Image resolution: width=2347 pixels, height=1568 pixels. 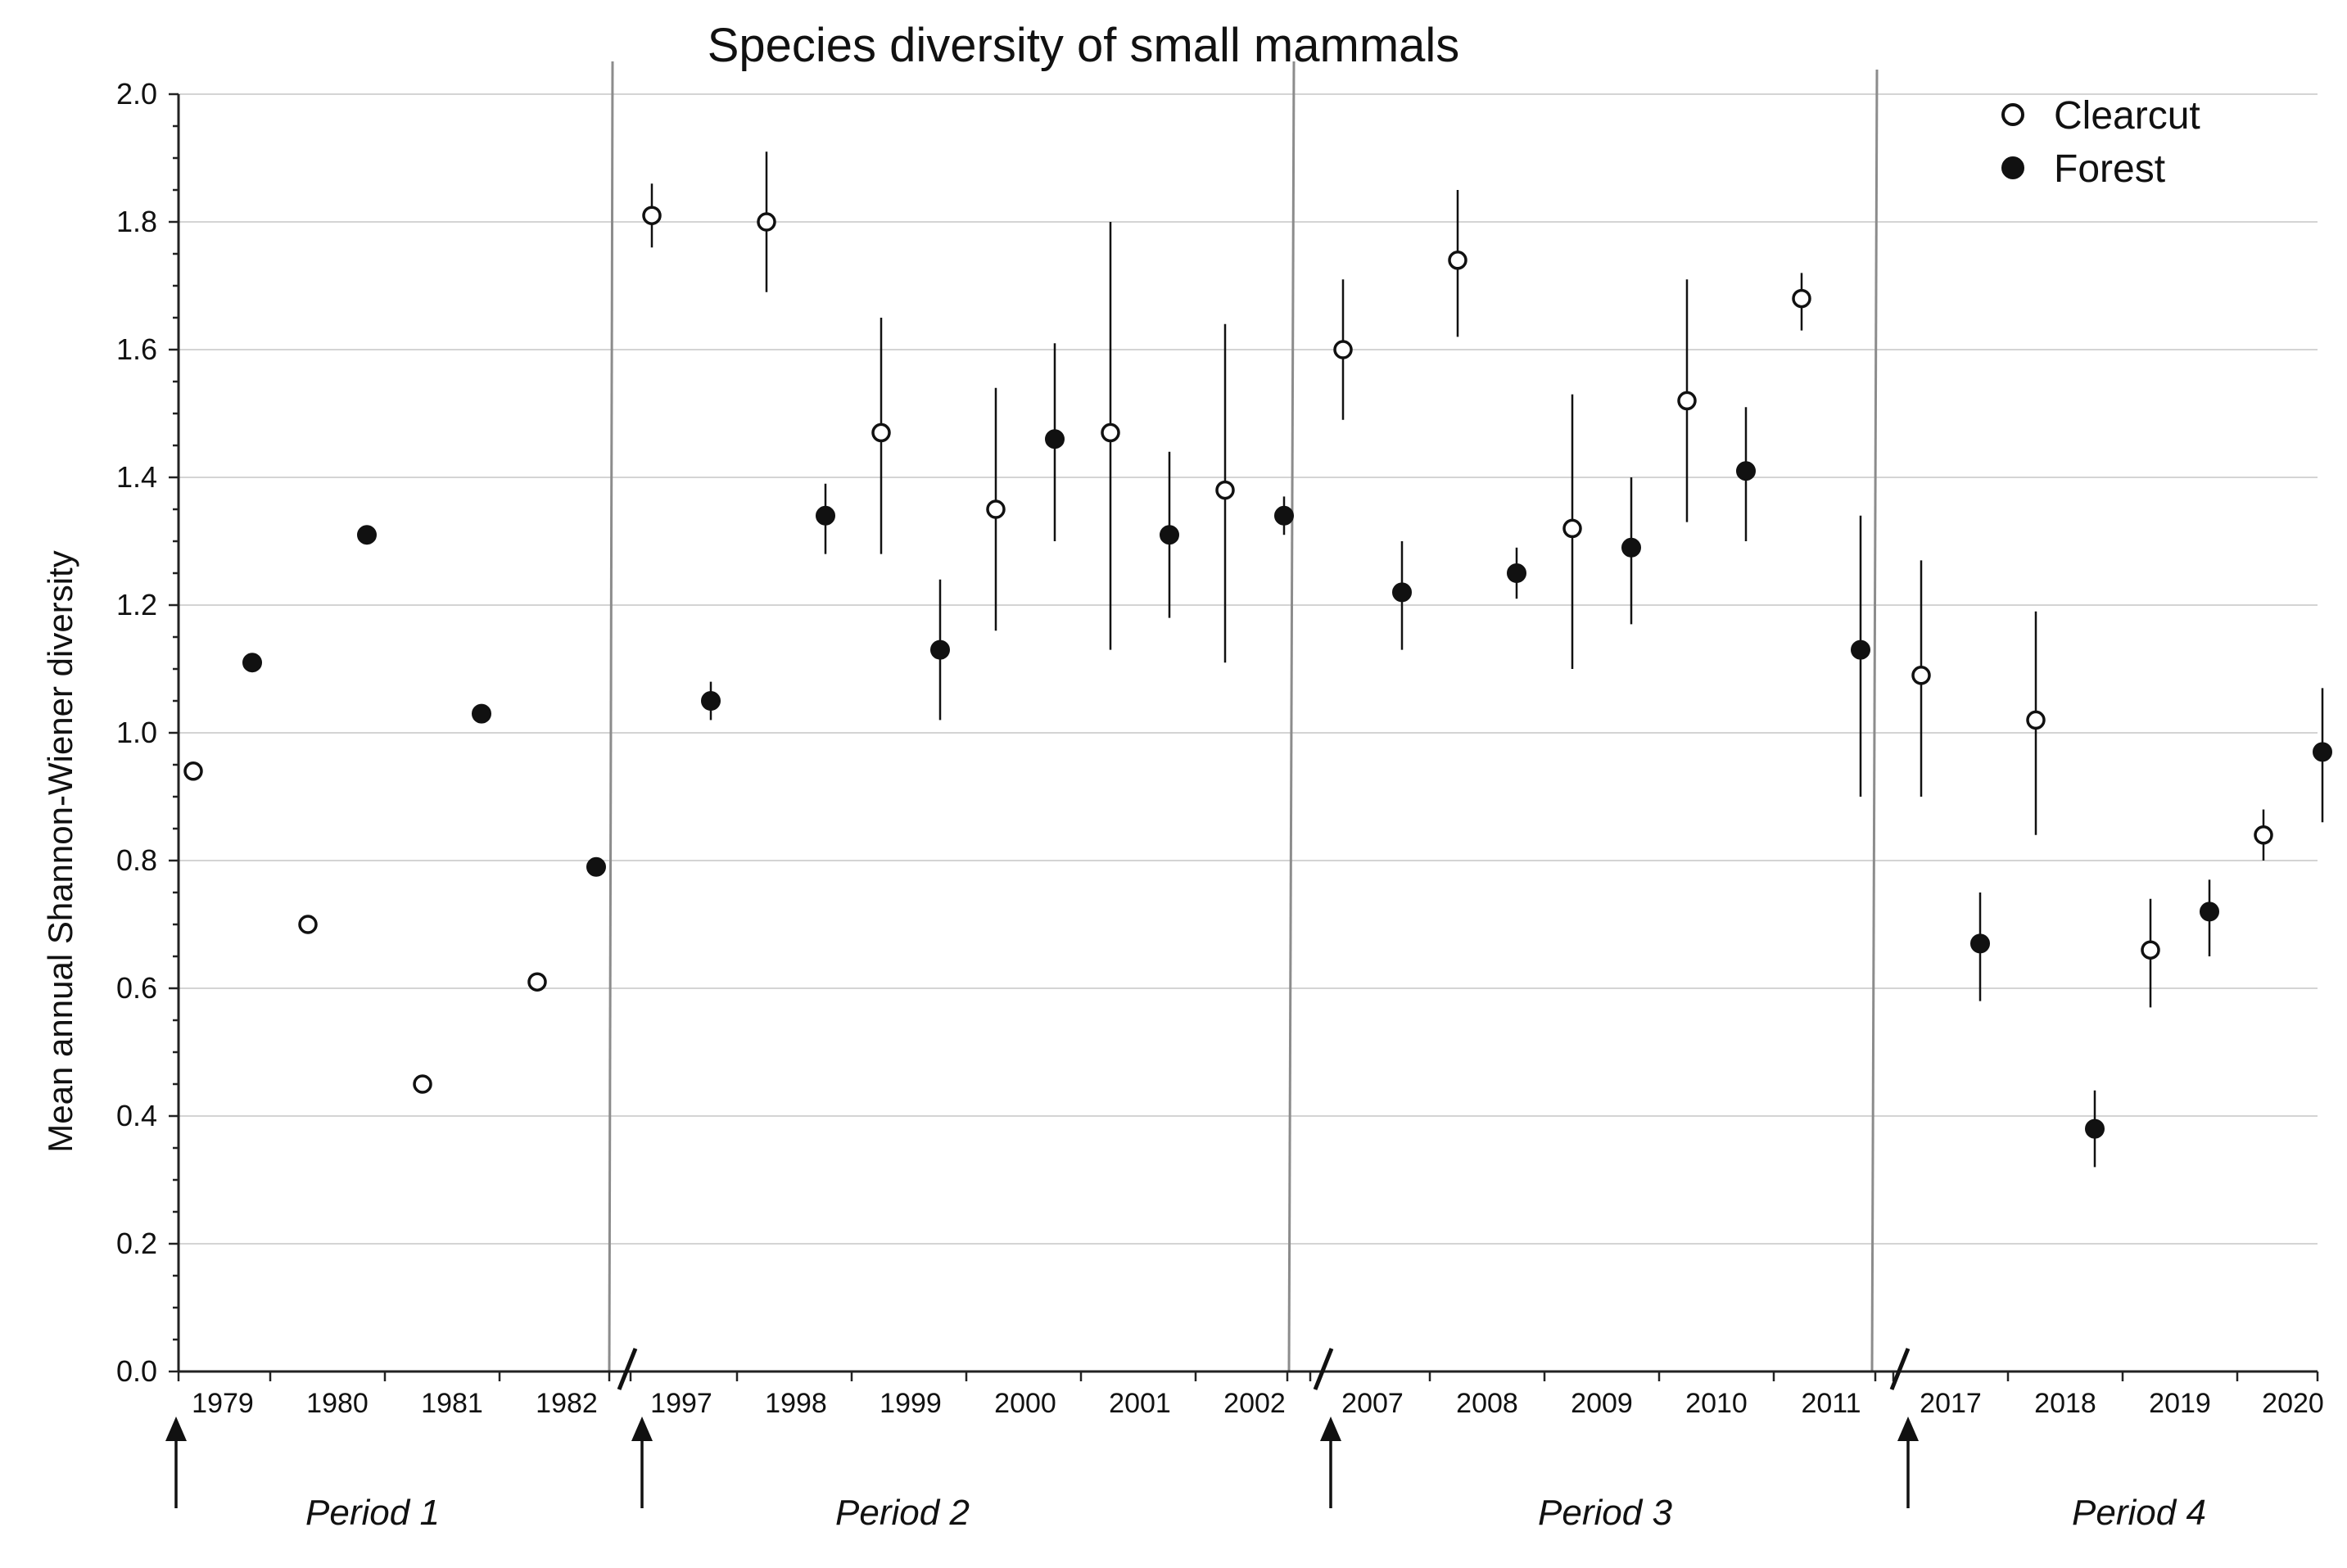 What do you see at coordinates (2150, 950) in the screenshot?
I see `clearcut-point-2019` at bounding box center [2150, 950].